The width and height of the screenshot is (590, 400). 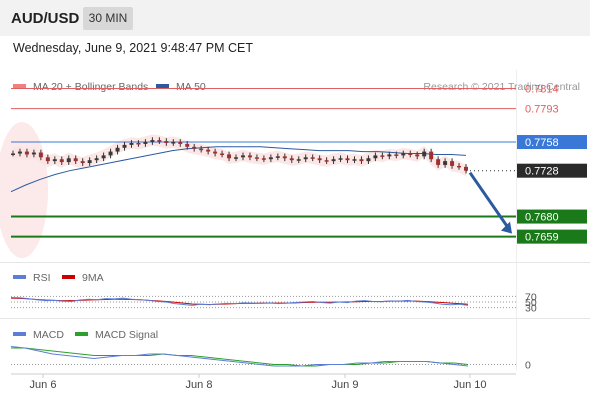 What do you see at coordinates (24, 190) in the screenshot?
I see `bollinger-band-start` at bounding box center [24, 190].